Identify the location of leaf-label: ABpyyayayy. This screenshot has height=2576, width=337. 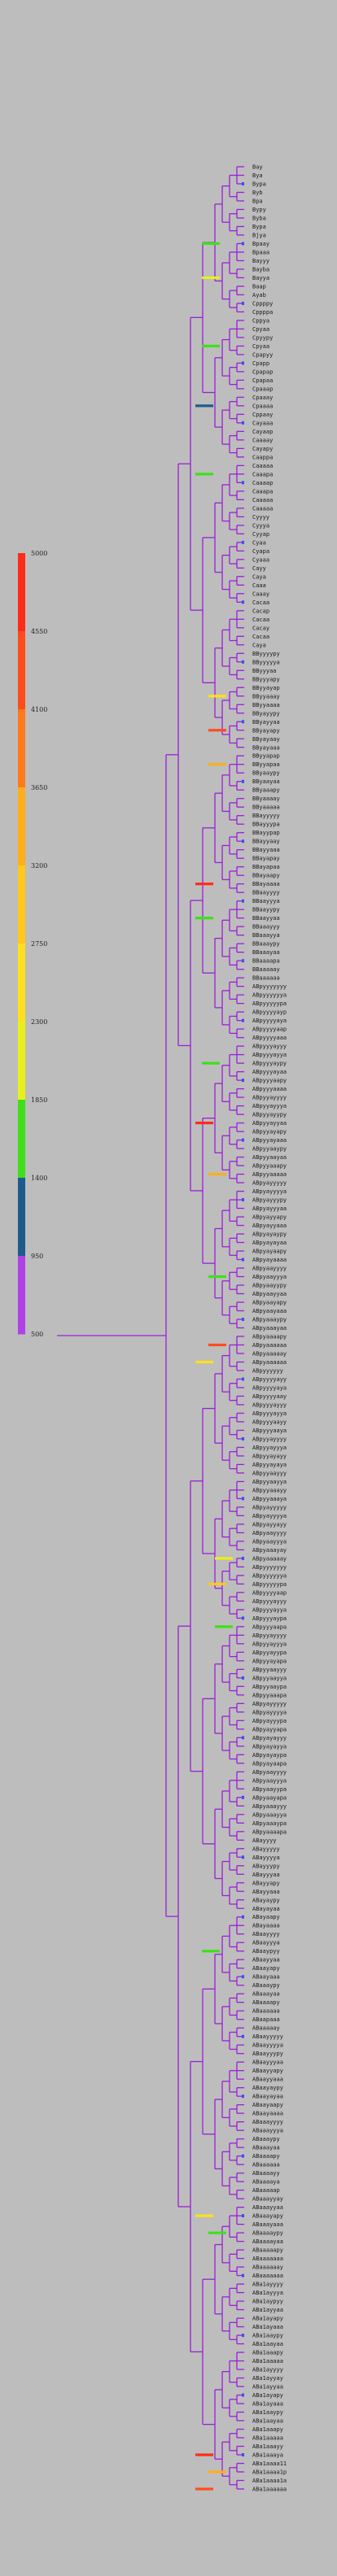
(269, 1456).